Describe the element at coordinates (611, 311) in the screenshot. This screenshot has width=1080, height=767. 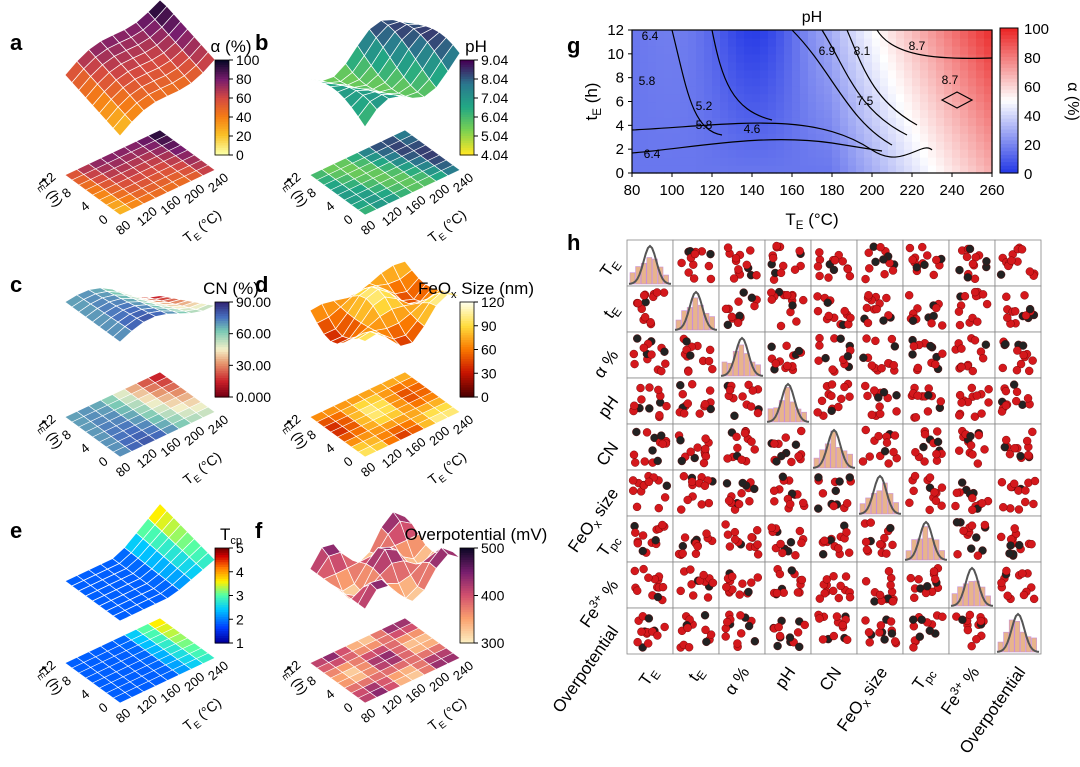
I see `row-label: tE` at that location.